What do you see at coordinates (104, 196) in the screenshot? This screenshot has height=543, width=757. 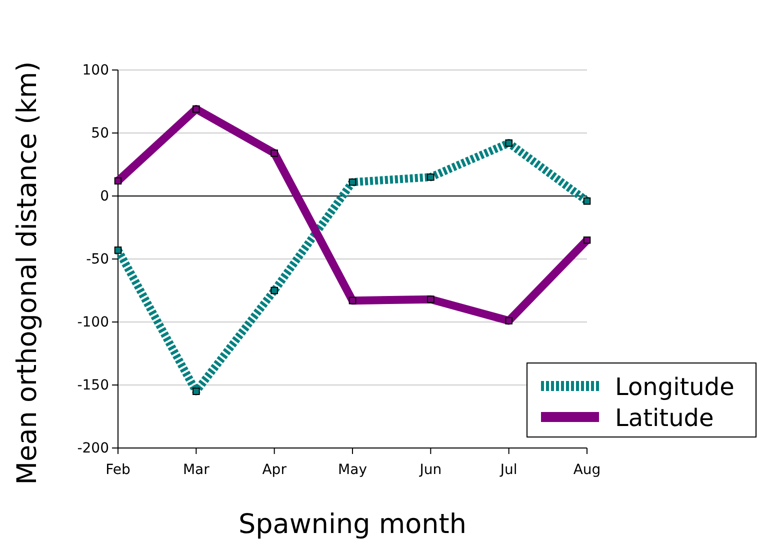 I see `y-tick-label: 0` at bounding box center [104, 196].